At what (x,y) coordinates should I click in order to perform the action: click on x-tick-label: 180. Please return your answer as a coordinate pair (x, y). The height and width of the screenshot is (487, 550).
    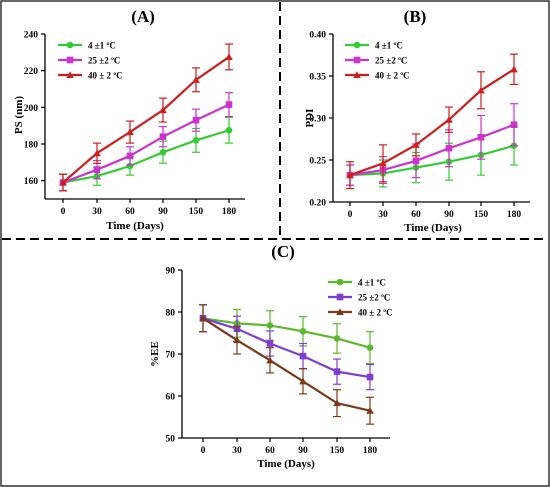
    Looking at the image, I should click on (229, 212).